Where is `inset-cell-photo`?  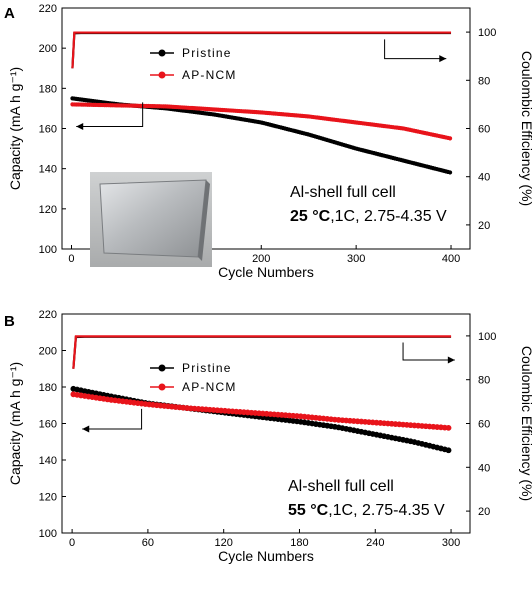 inset-cell-photo is located at coordinates (151, 219).